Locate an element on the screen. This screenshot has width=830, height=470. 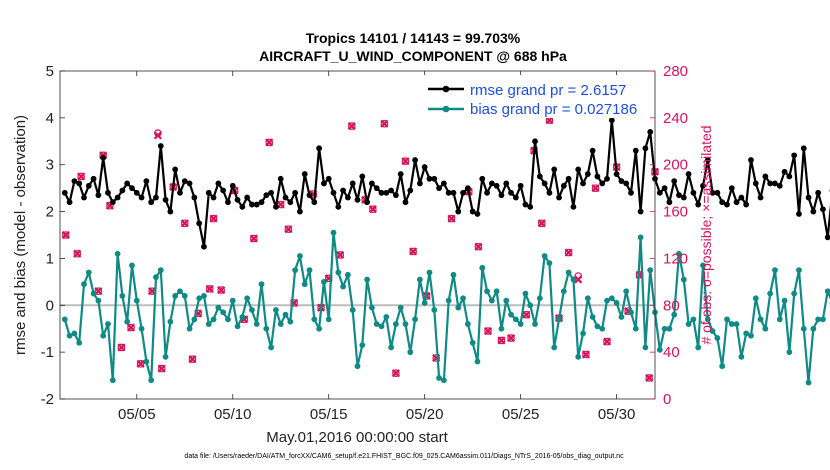
x-tick-label: 05/25 is located at coordinates (521, 414).